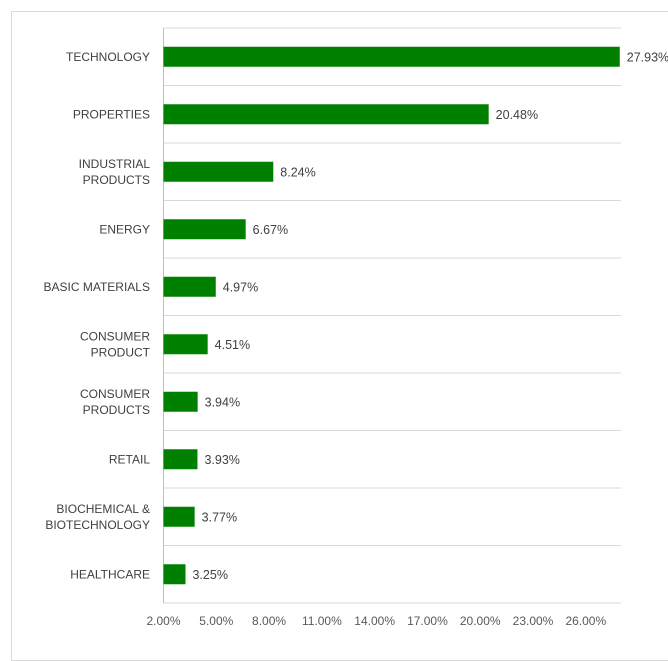 This screenshot has width=668, height=661. Describe the element at coordinates (232, 345) in the screenshot. I see `data-label: 4.51%` at that location.